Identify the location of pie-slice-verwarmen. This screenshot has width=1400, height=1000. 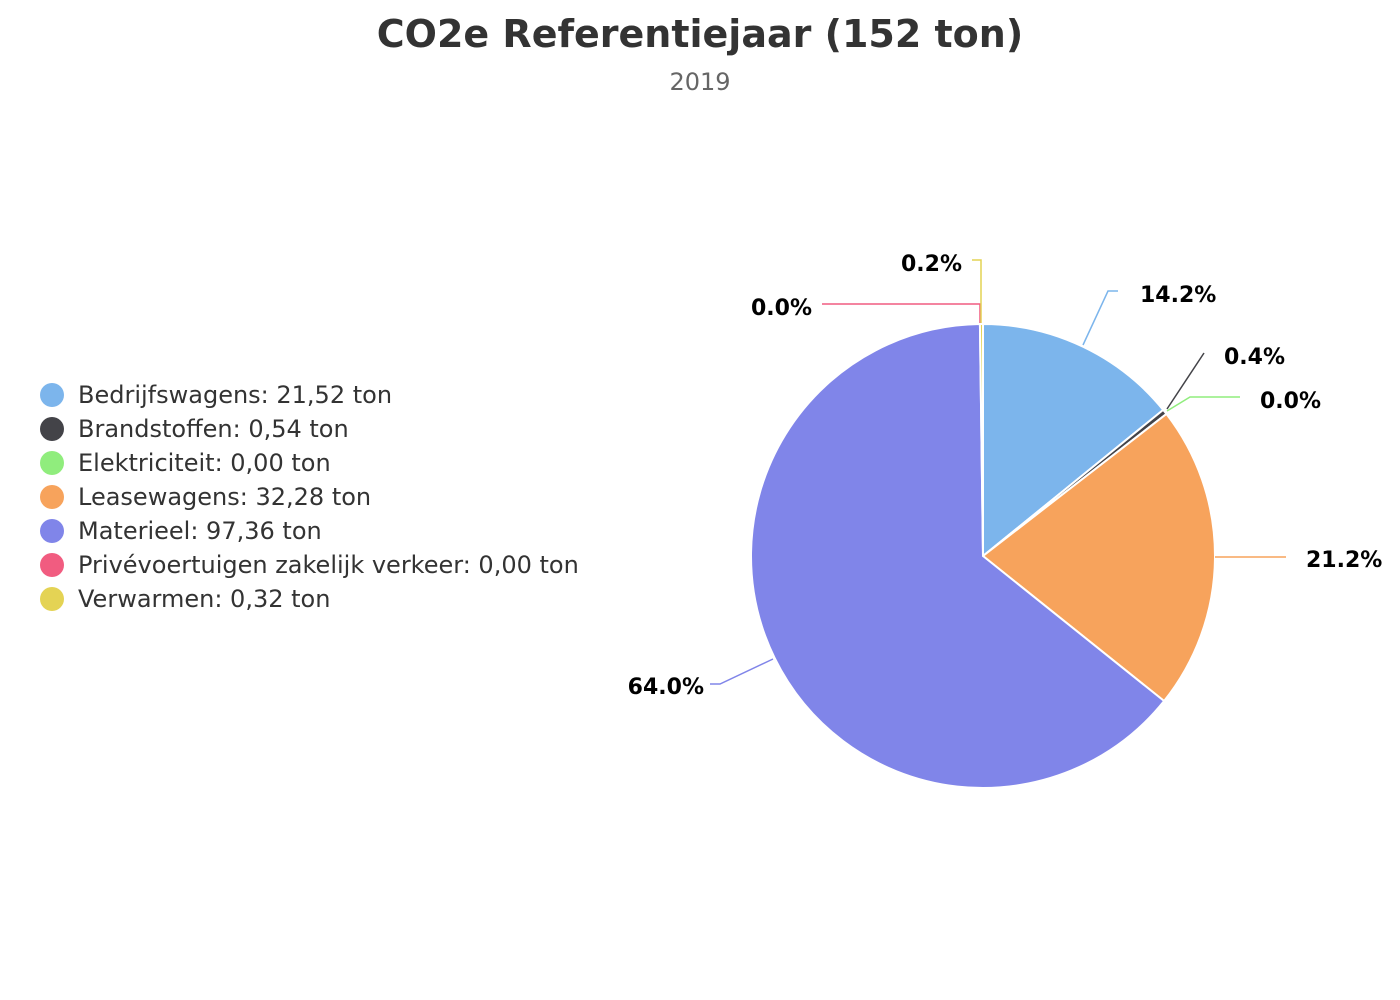
(981, 439).